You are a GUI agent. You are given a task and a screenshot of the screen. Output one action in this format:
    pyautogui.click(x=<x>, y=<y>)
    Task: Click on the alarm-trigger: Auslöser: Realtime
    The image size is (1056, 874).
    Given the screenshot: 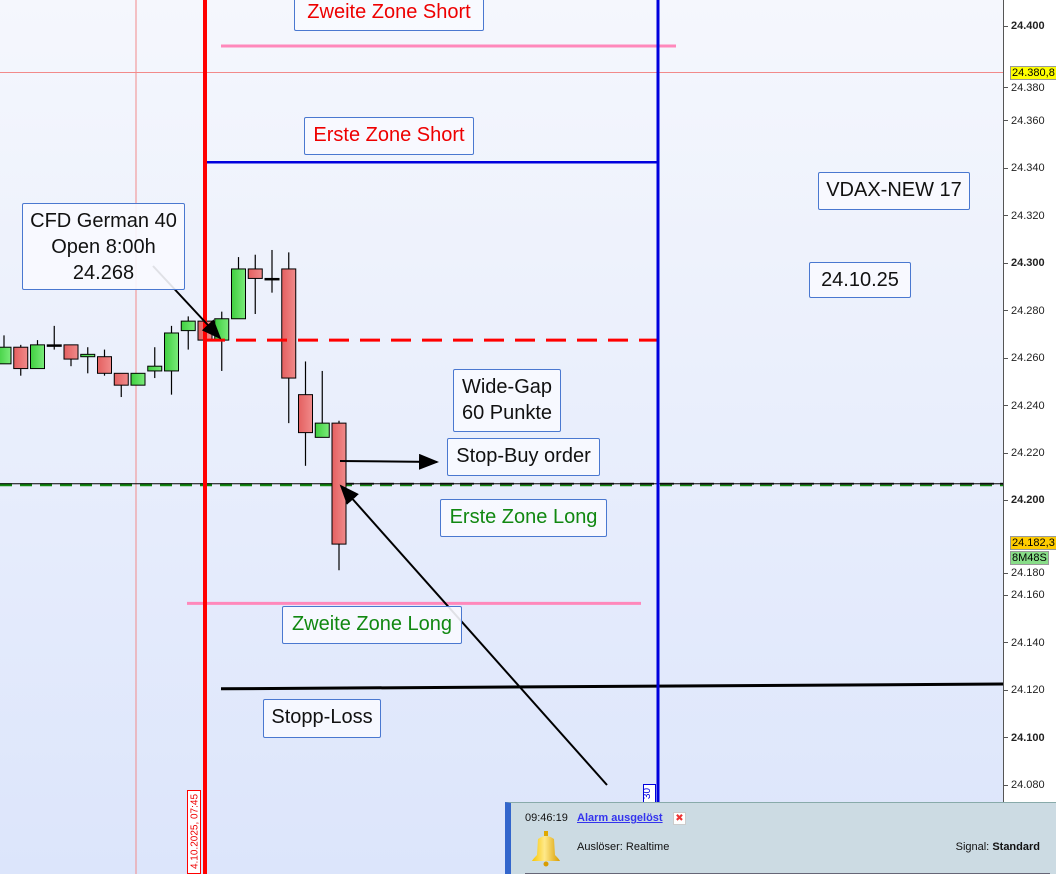 What is the action you would take?
    pyautogui.click(x=623, y=847)
    